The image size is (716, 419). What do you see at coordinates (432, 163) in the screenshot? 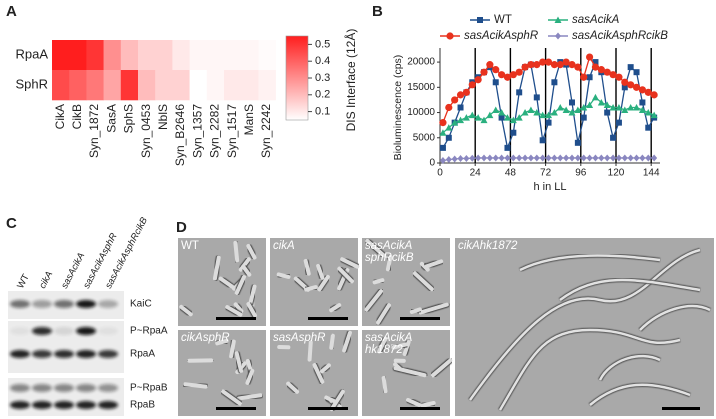
I see `y-tick-label: 0` at bounding box center [432, 163].